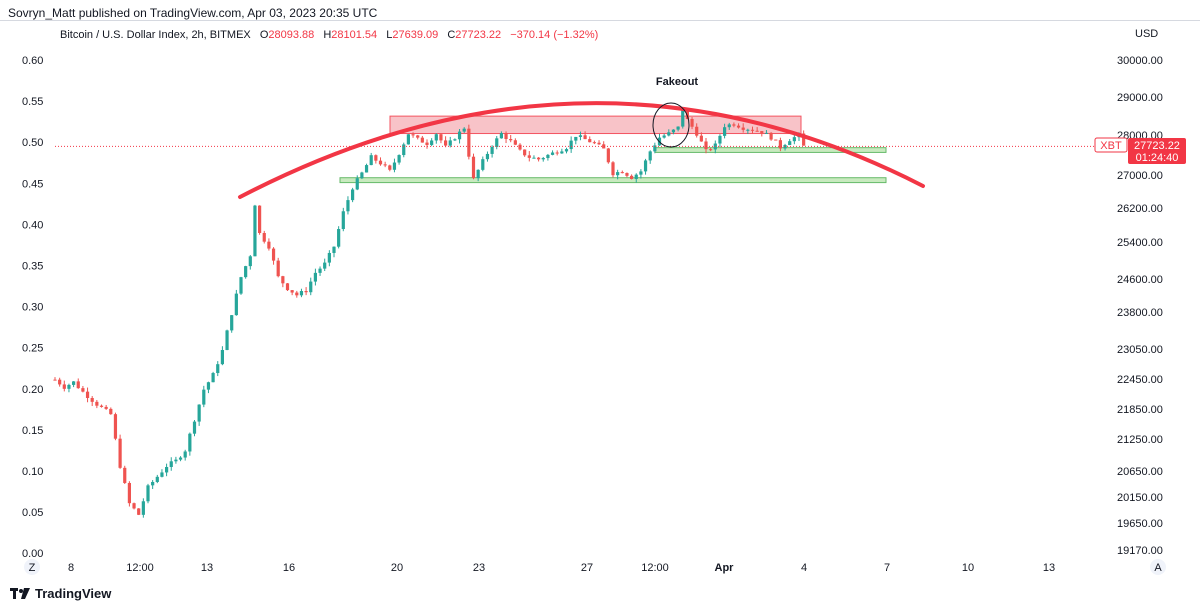 This screenshot has width=1200, height=609. Describe the element at coordinates (60, 593) in the screenshot. I see `tradingview-footer: TradingView` at that location.